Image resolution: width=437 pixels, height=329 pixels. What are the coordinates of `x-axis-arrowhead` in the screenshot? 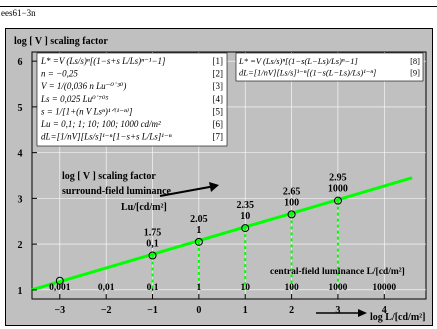 It's located at (362, 313).